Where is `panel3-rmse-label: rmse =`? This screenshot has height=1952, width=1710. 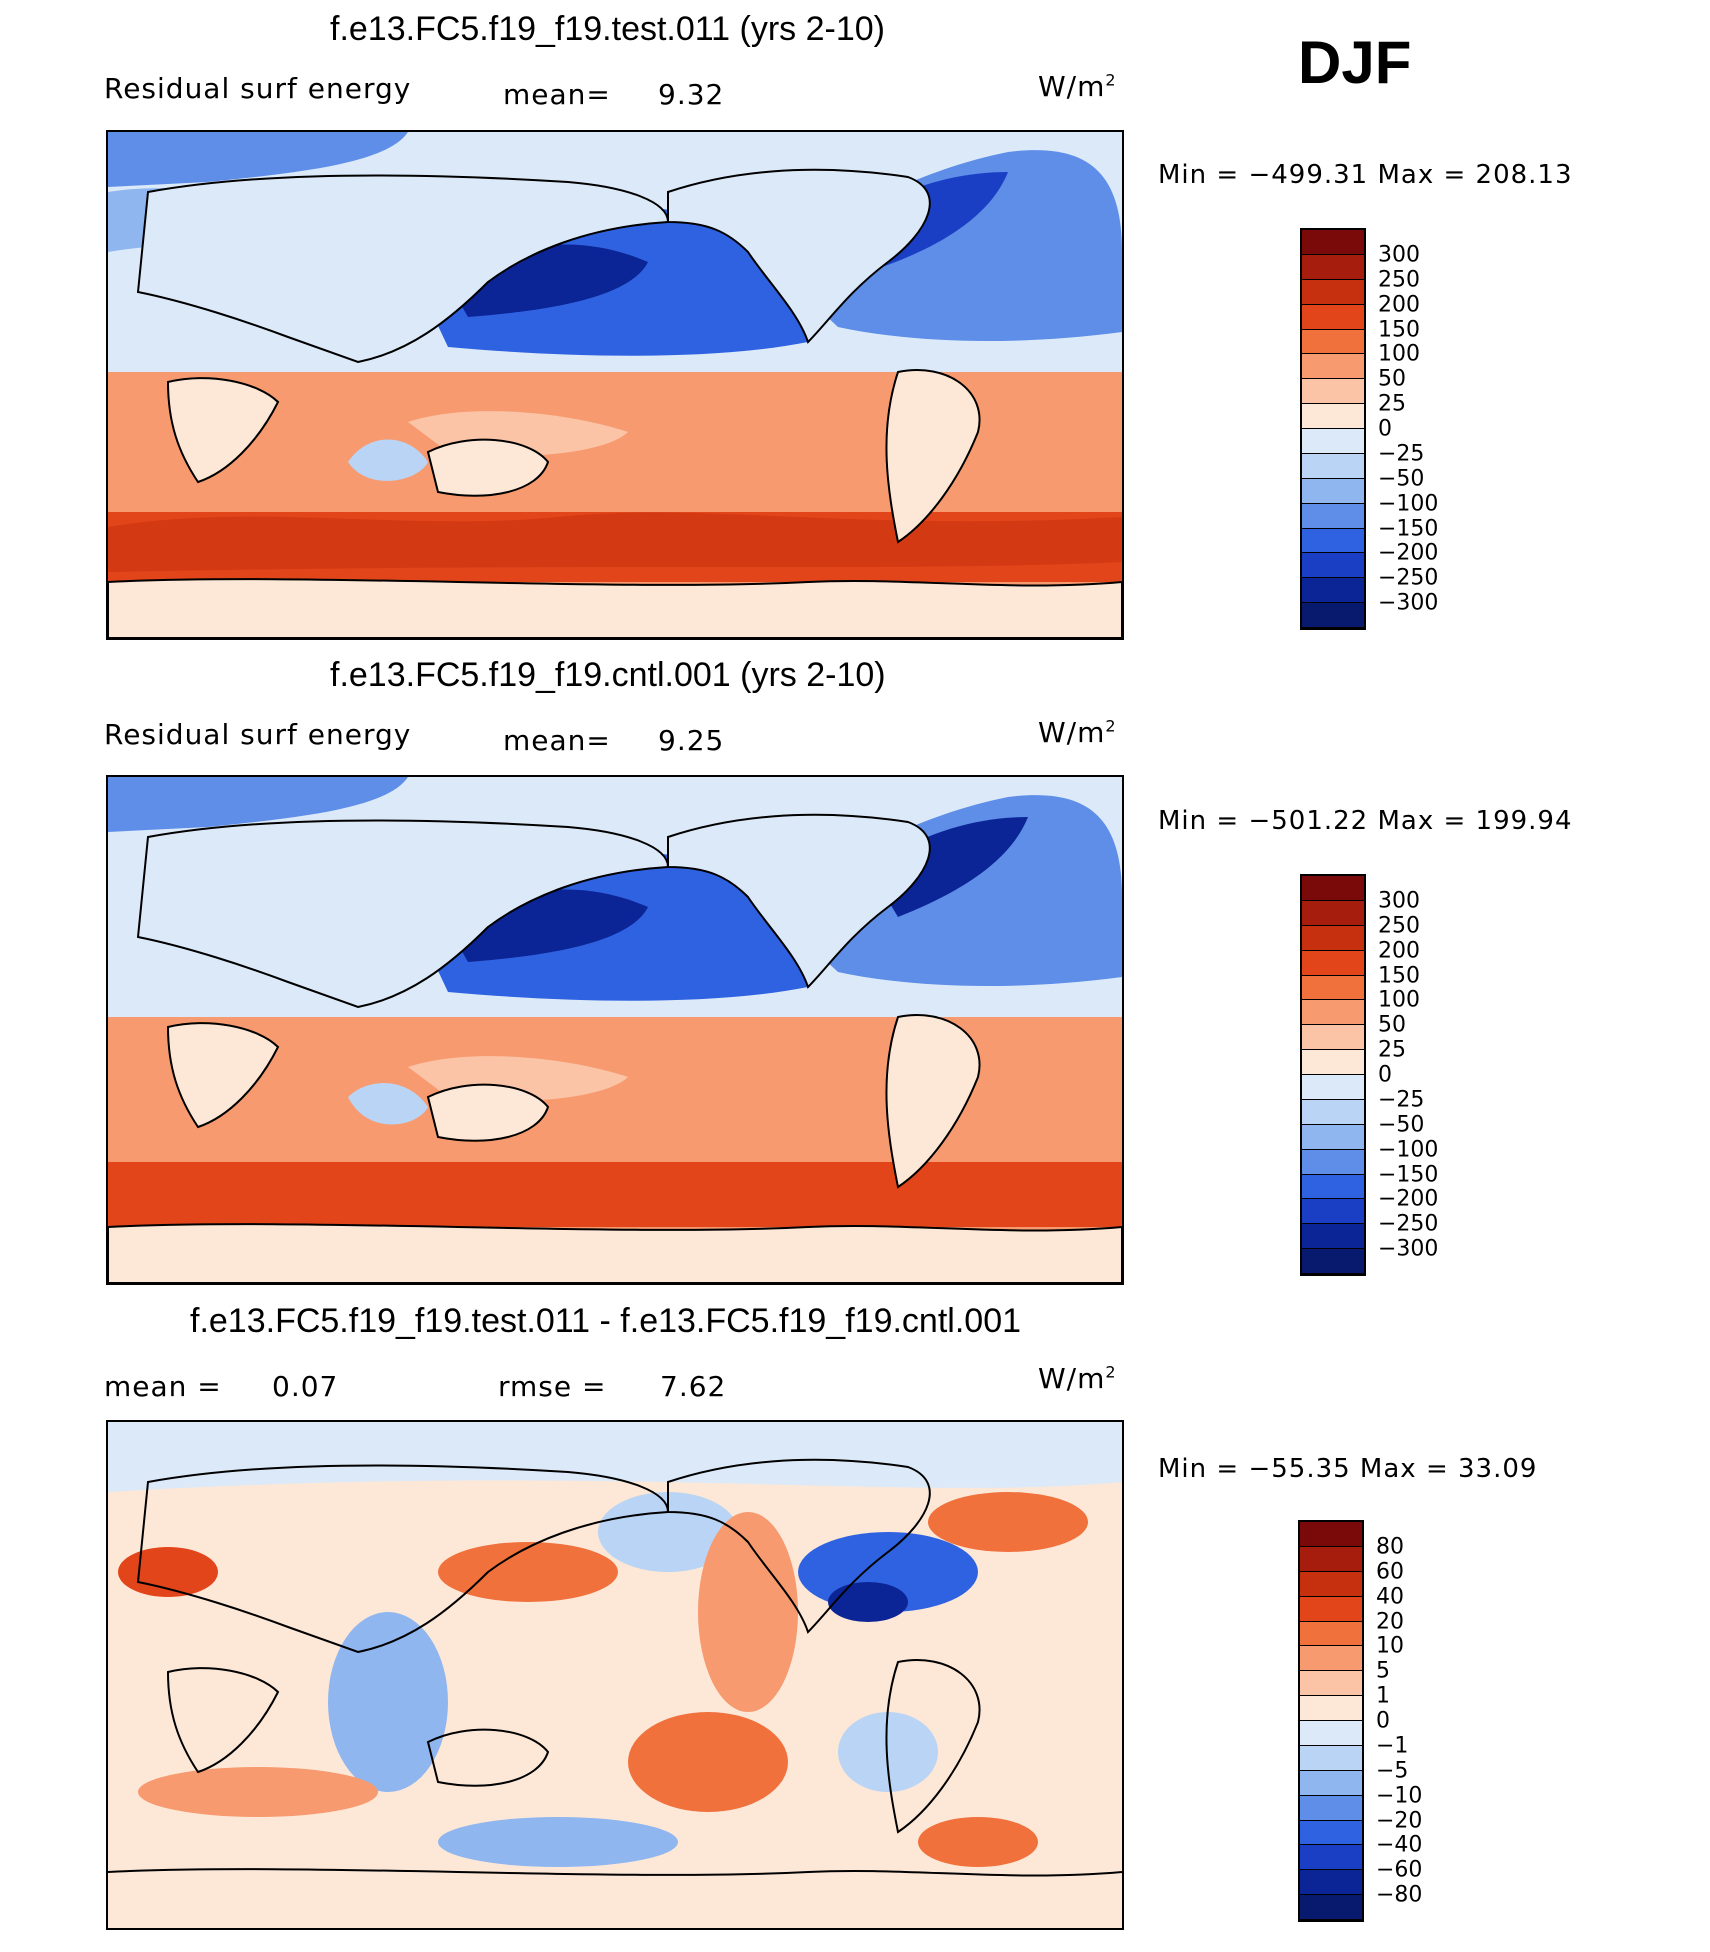 panel3-rmse-label: rmse = is located at coordinates (552, 1386).